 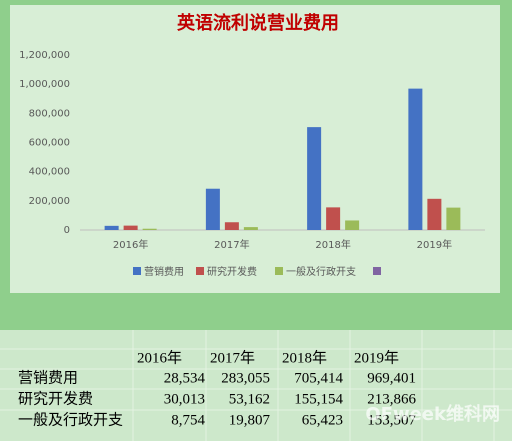 What do you see at coordinates (332, 244) in the screenshot?
I see `x-tick-label: 2018年` at bounding box center [332, 244].